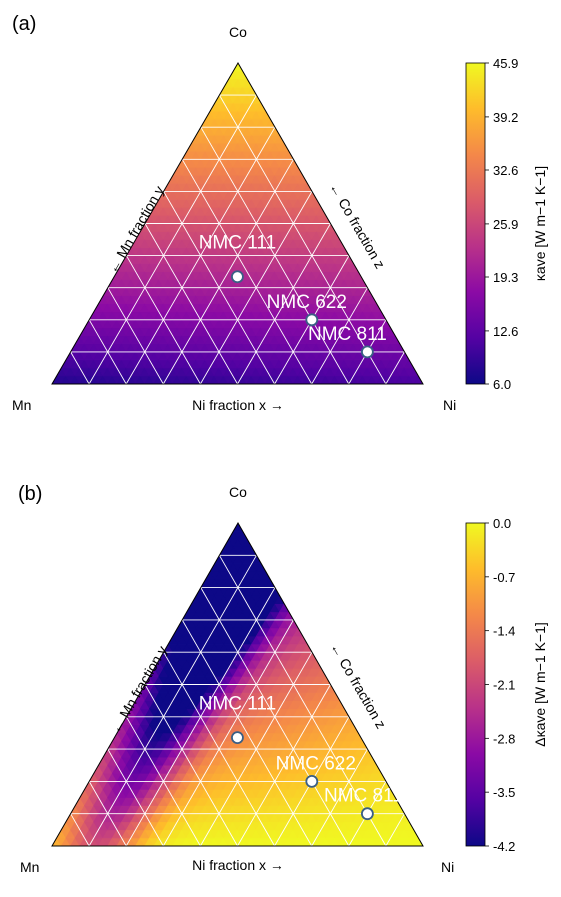 Image resolution: width=561 pixels, height=897 pixels. What do you see at coordinates (29, 867) in the screenshot?
I see `vertex-mn-b: Mn` at bounding box center [29, 867].